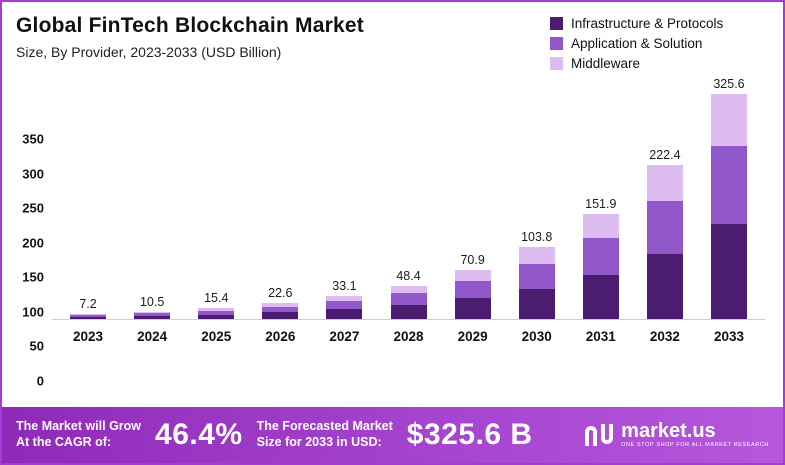  Describe the element at coordinates (637, 43) in the screenshot. I see `legend-label: Application & Solution` at that location.